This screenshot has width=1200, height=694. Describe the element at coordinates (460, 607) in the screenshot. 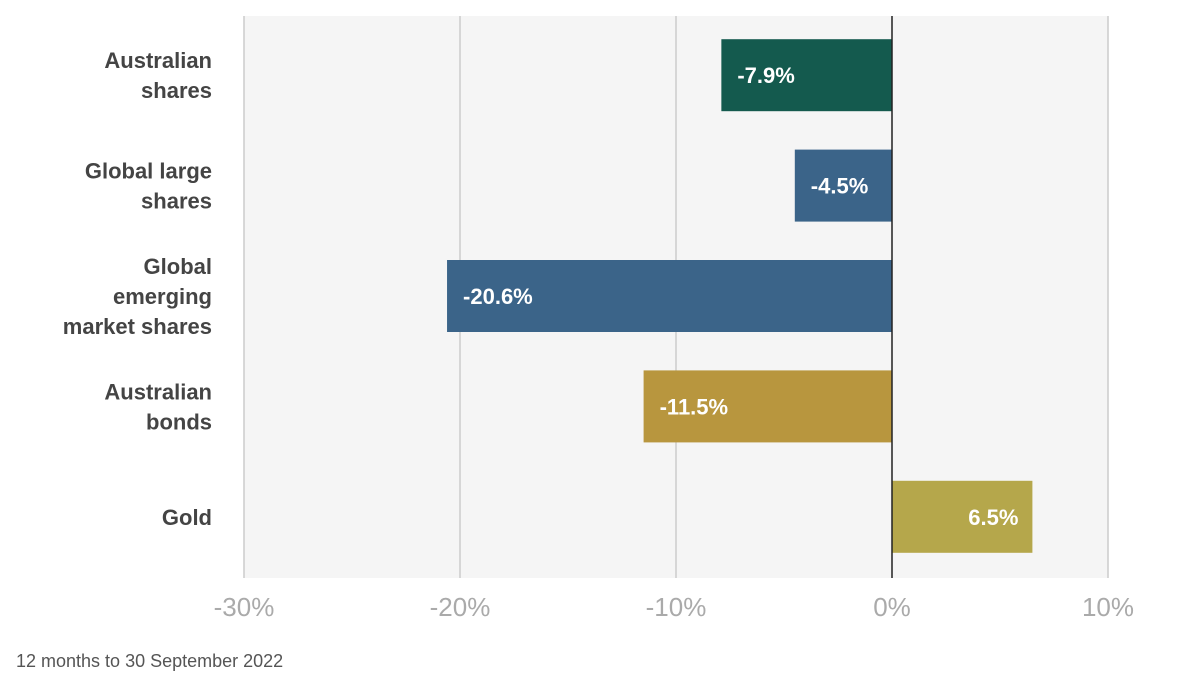

I see `x-tick-label: -20%` at that location.